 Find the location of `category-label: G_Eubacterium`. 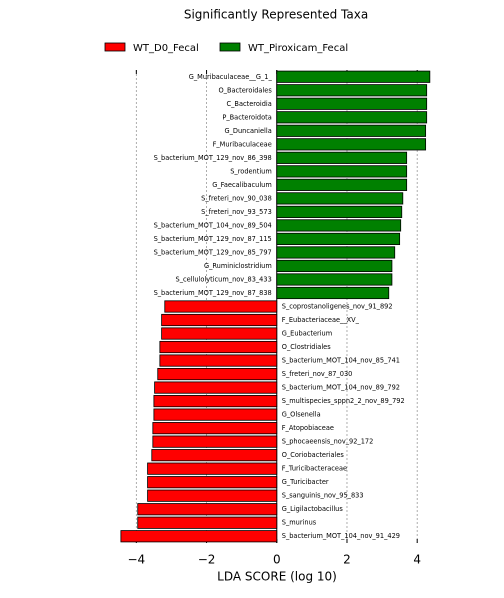

category-label: G_Eubacterium is located at coordinates (307, 334).